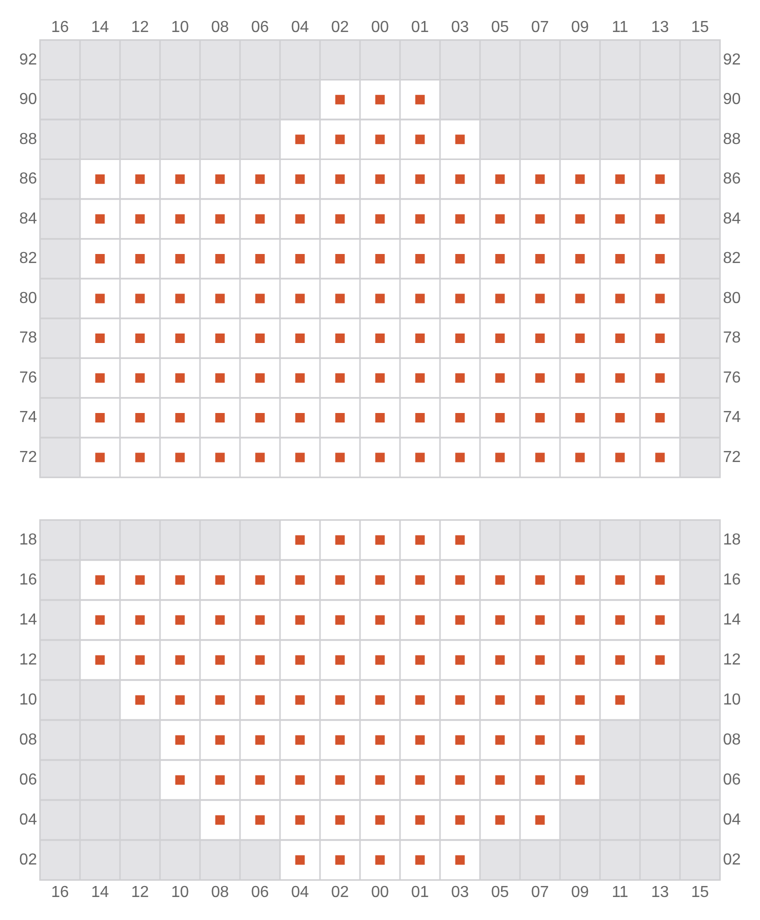 The image size is (760, 920). I want to click on y2-tick-label: 86, so click(732, 179).